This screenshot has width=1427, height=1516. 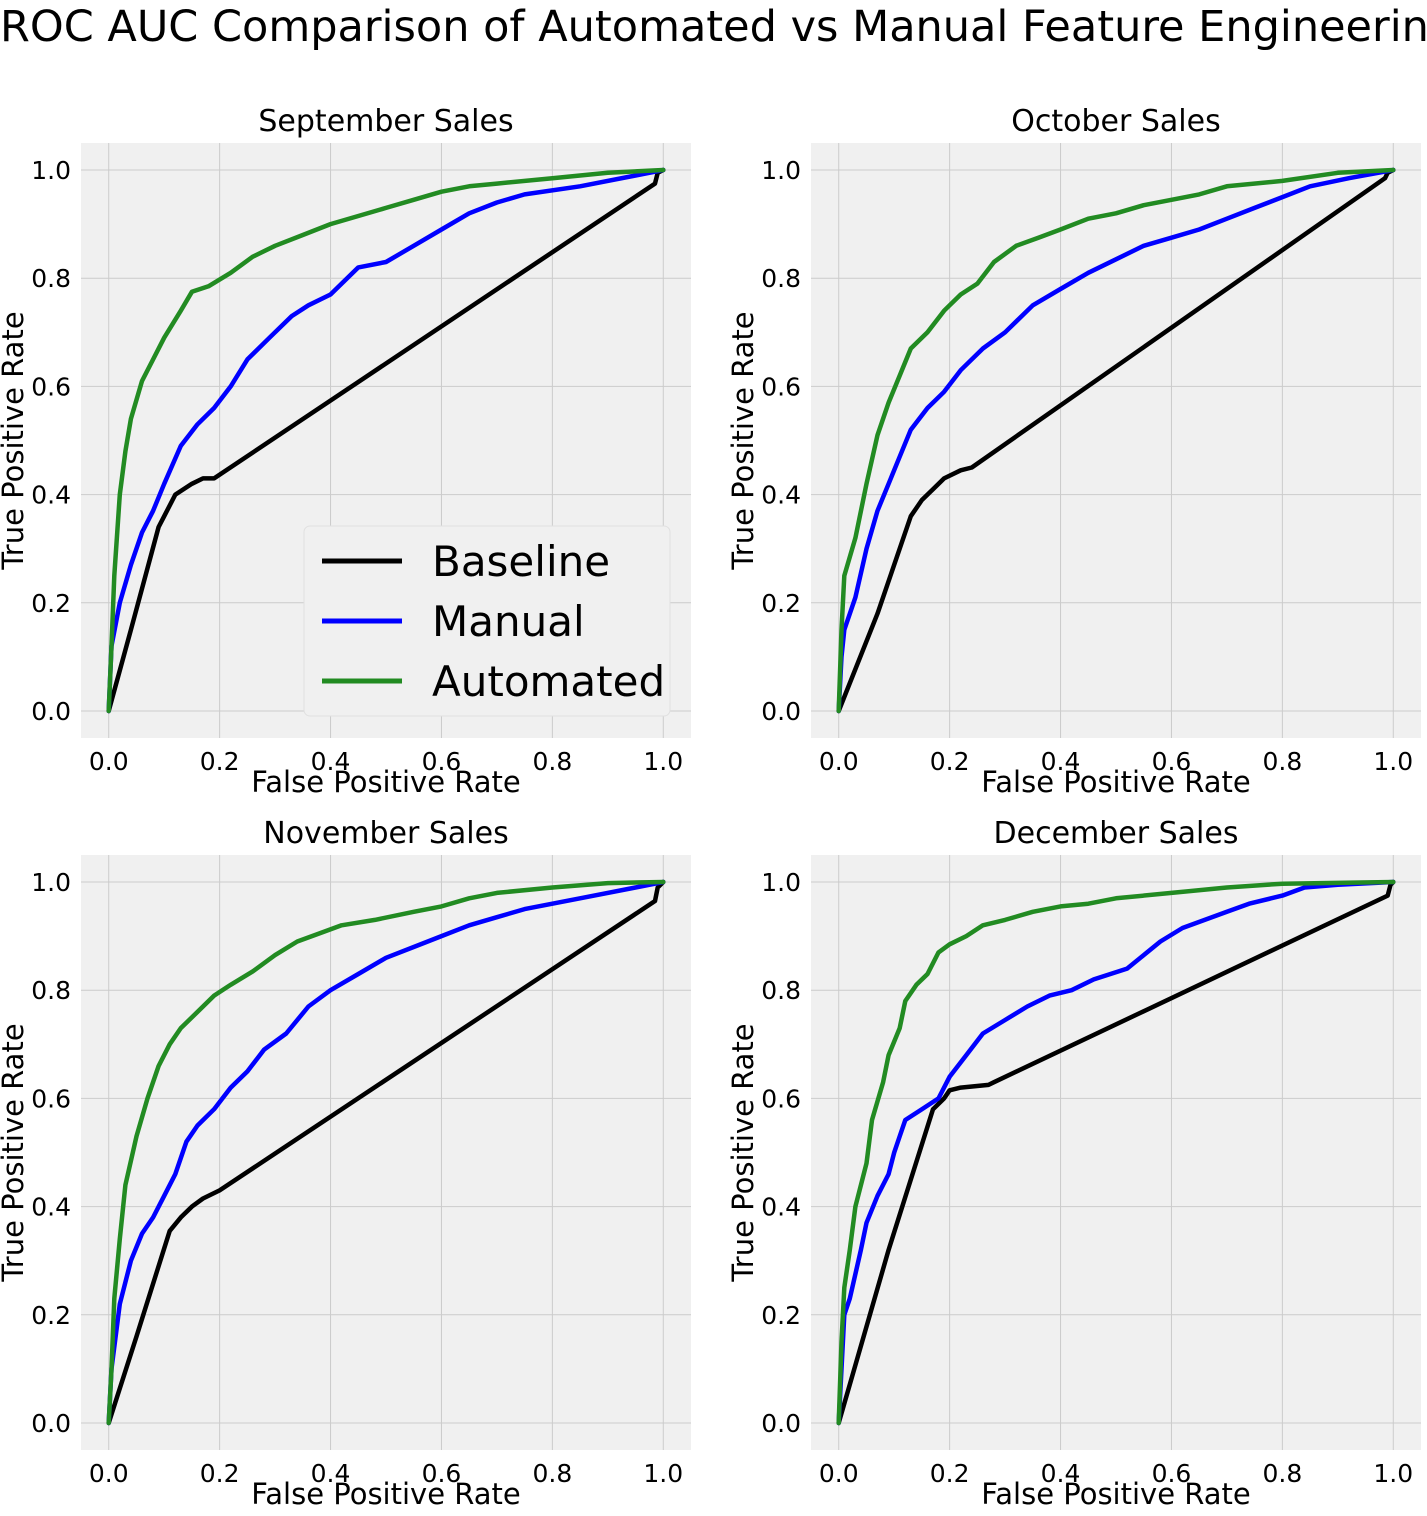 What do you see at coordinates (521, 561) in the screenshot?
I see `legend-label-baseline: Baseline` at bounding box center [521, 561].